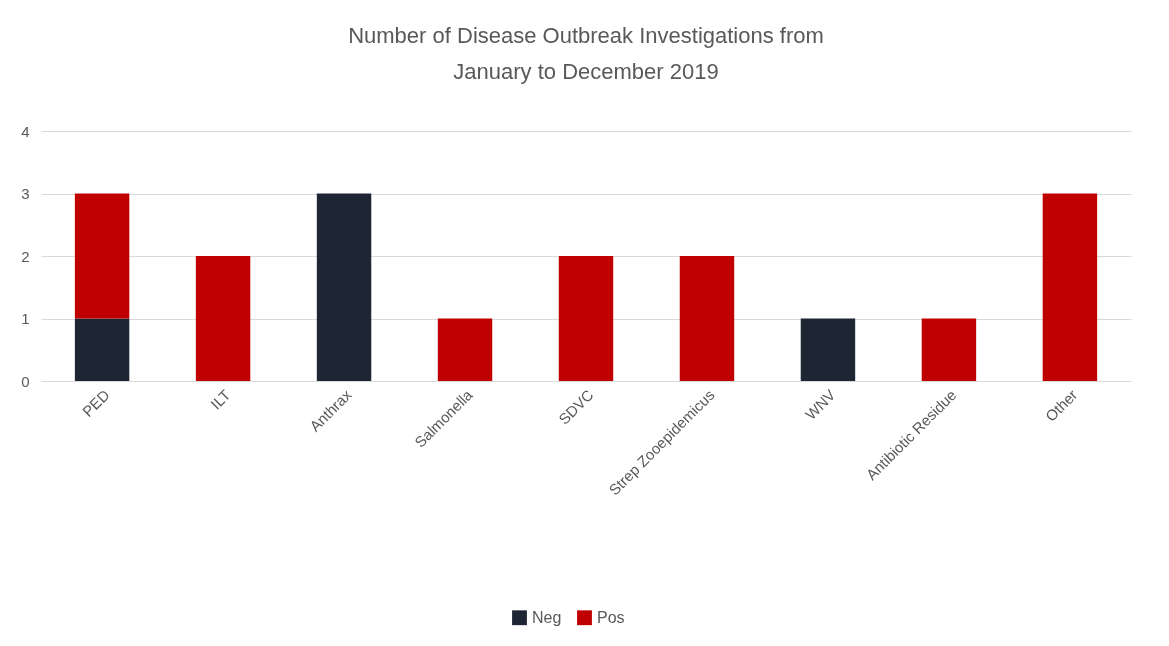  I want to click on y-tick-label: 0, so click(25, 381).